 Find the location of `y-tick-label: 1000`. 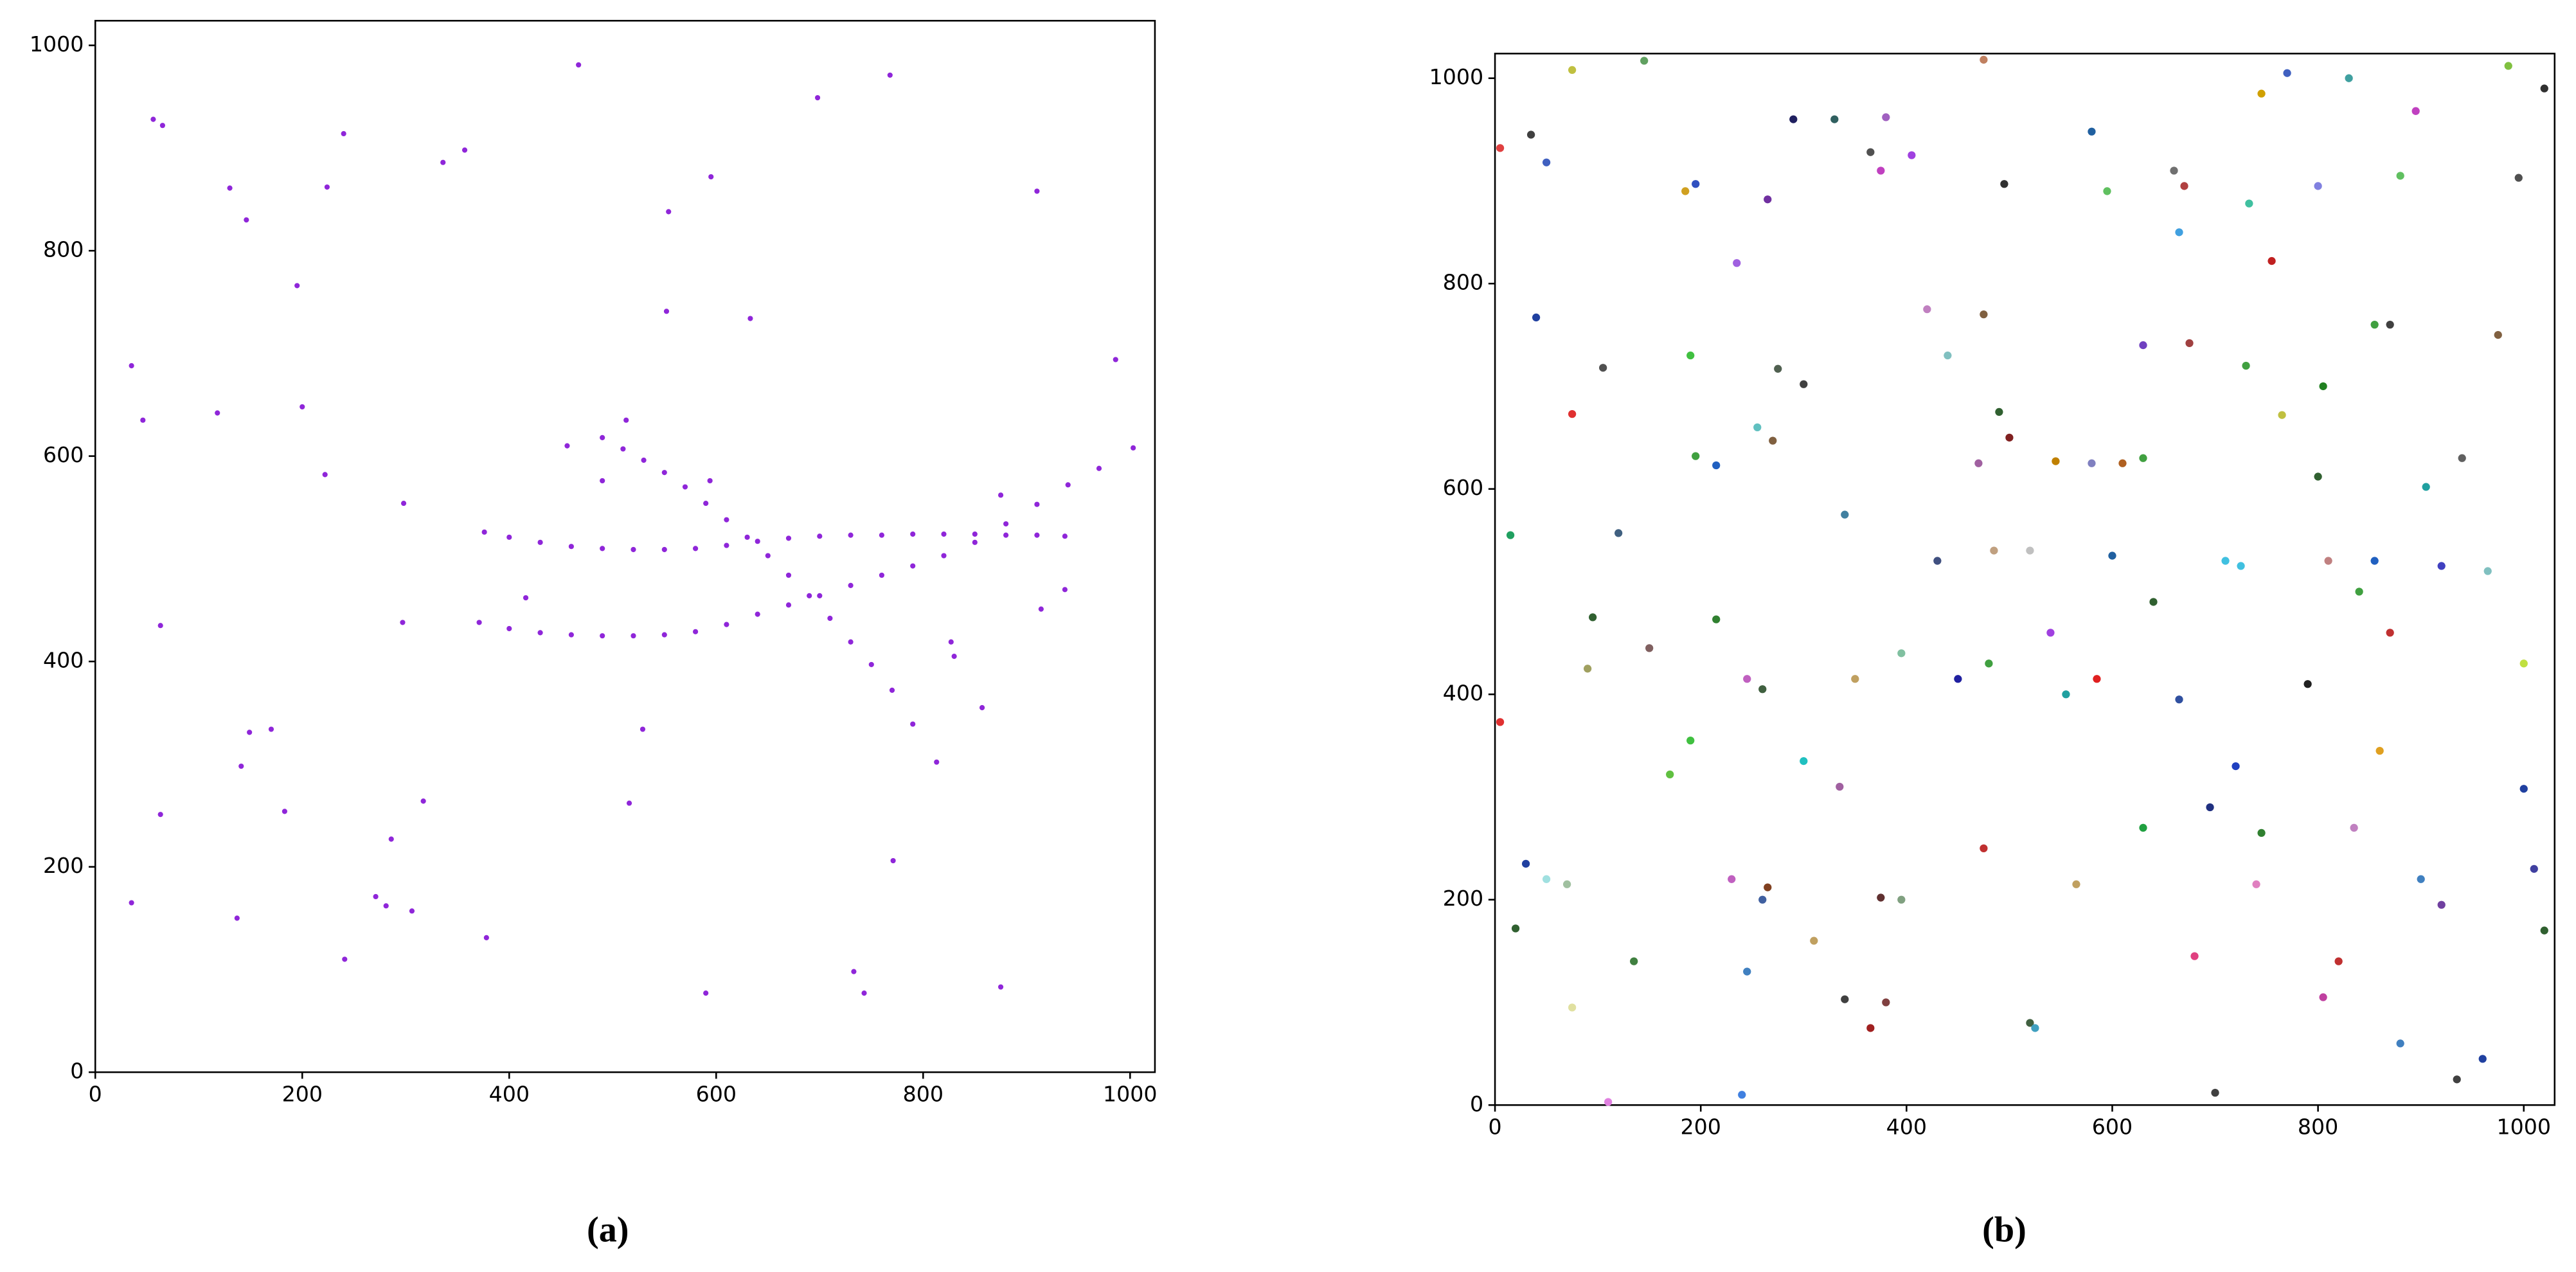

y-tick-label: 1000 is located at coordinates (1456, 76).